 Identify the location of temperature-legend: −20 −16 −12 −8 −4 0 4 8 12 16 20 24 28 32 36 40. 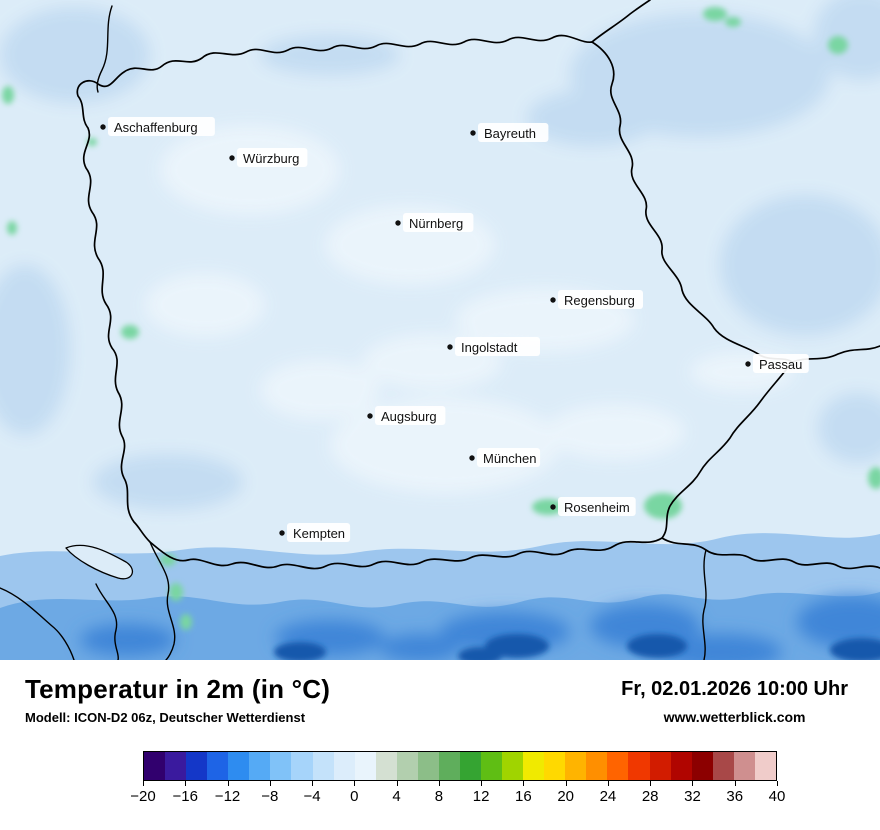
(457, 780).